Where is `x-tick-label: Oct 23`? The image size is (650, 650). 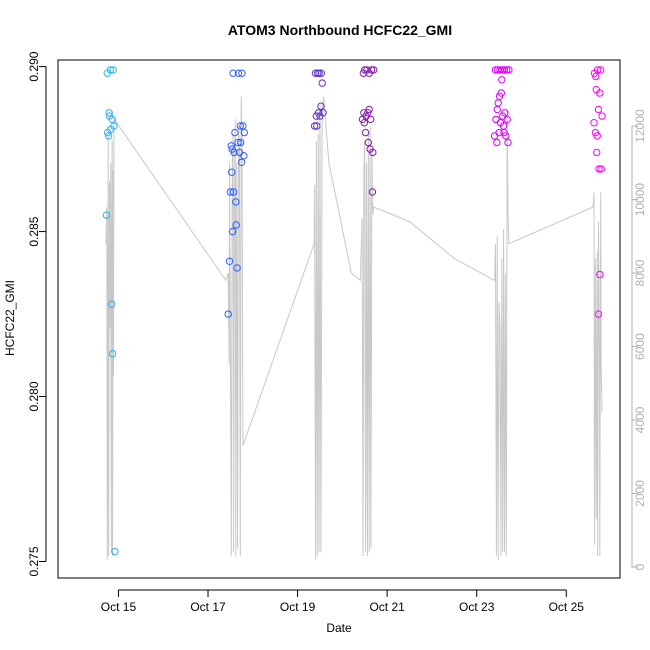 x-tick-label: Oct 23 is located at coordinates (477, 607).